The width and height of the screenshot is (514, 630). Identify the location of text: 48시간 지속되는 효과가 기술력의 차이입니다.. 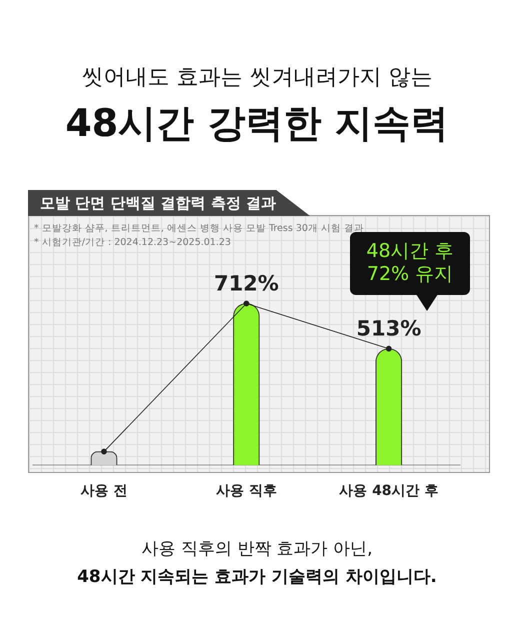
(257, 577).